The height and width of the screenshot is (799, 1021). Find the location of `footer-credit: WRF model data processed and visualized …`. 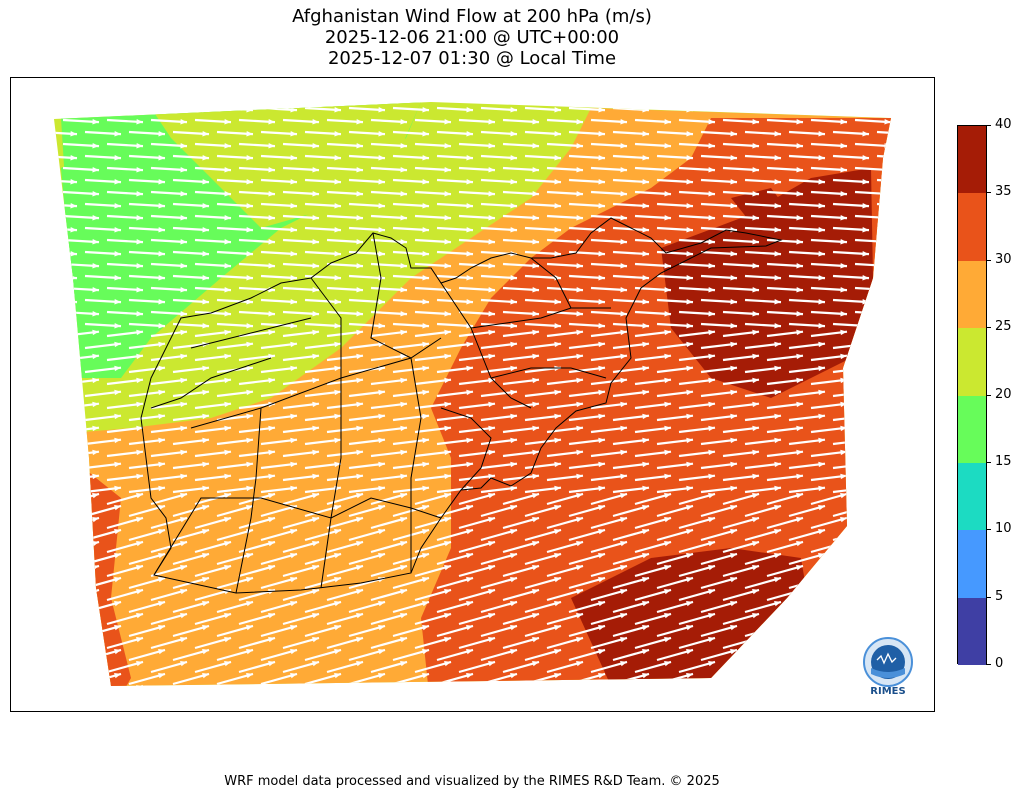

footer-credit: WRF model data processed and visualized … is located at coordinates (472, 781).